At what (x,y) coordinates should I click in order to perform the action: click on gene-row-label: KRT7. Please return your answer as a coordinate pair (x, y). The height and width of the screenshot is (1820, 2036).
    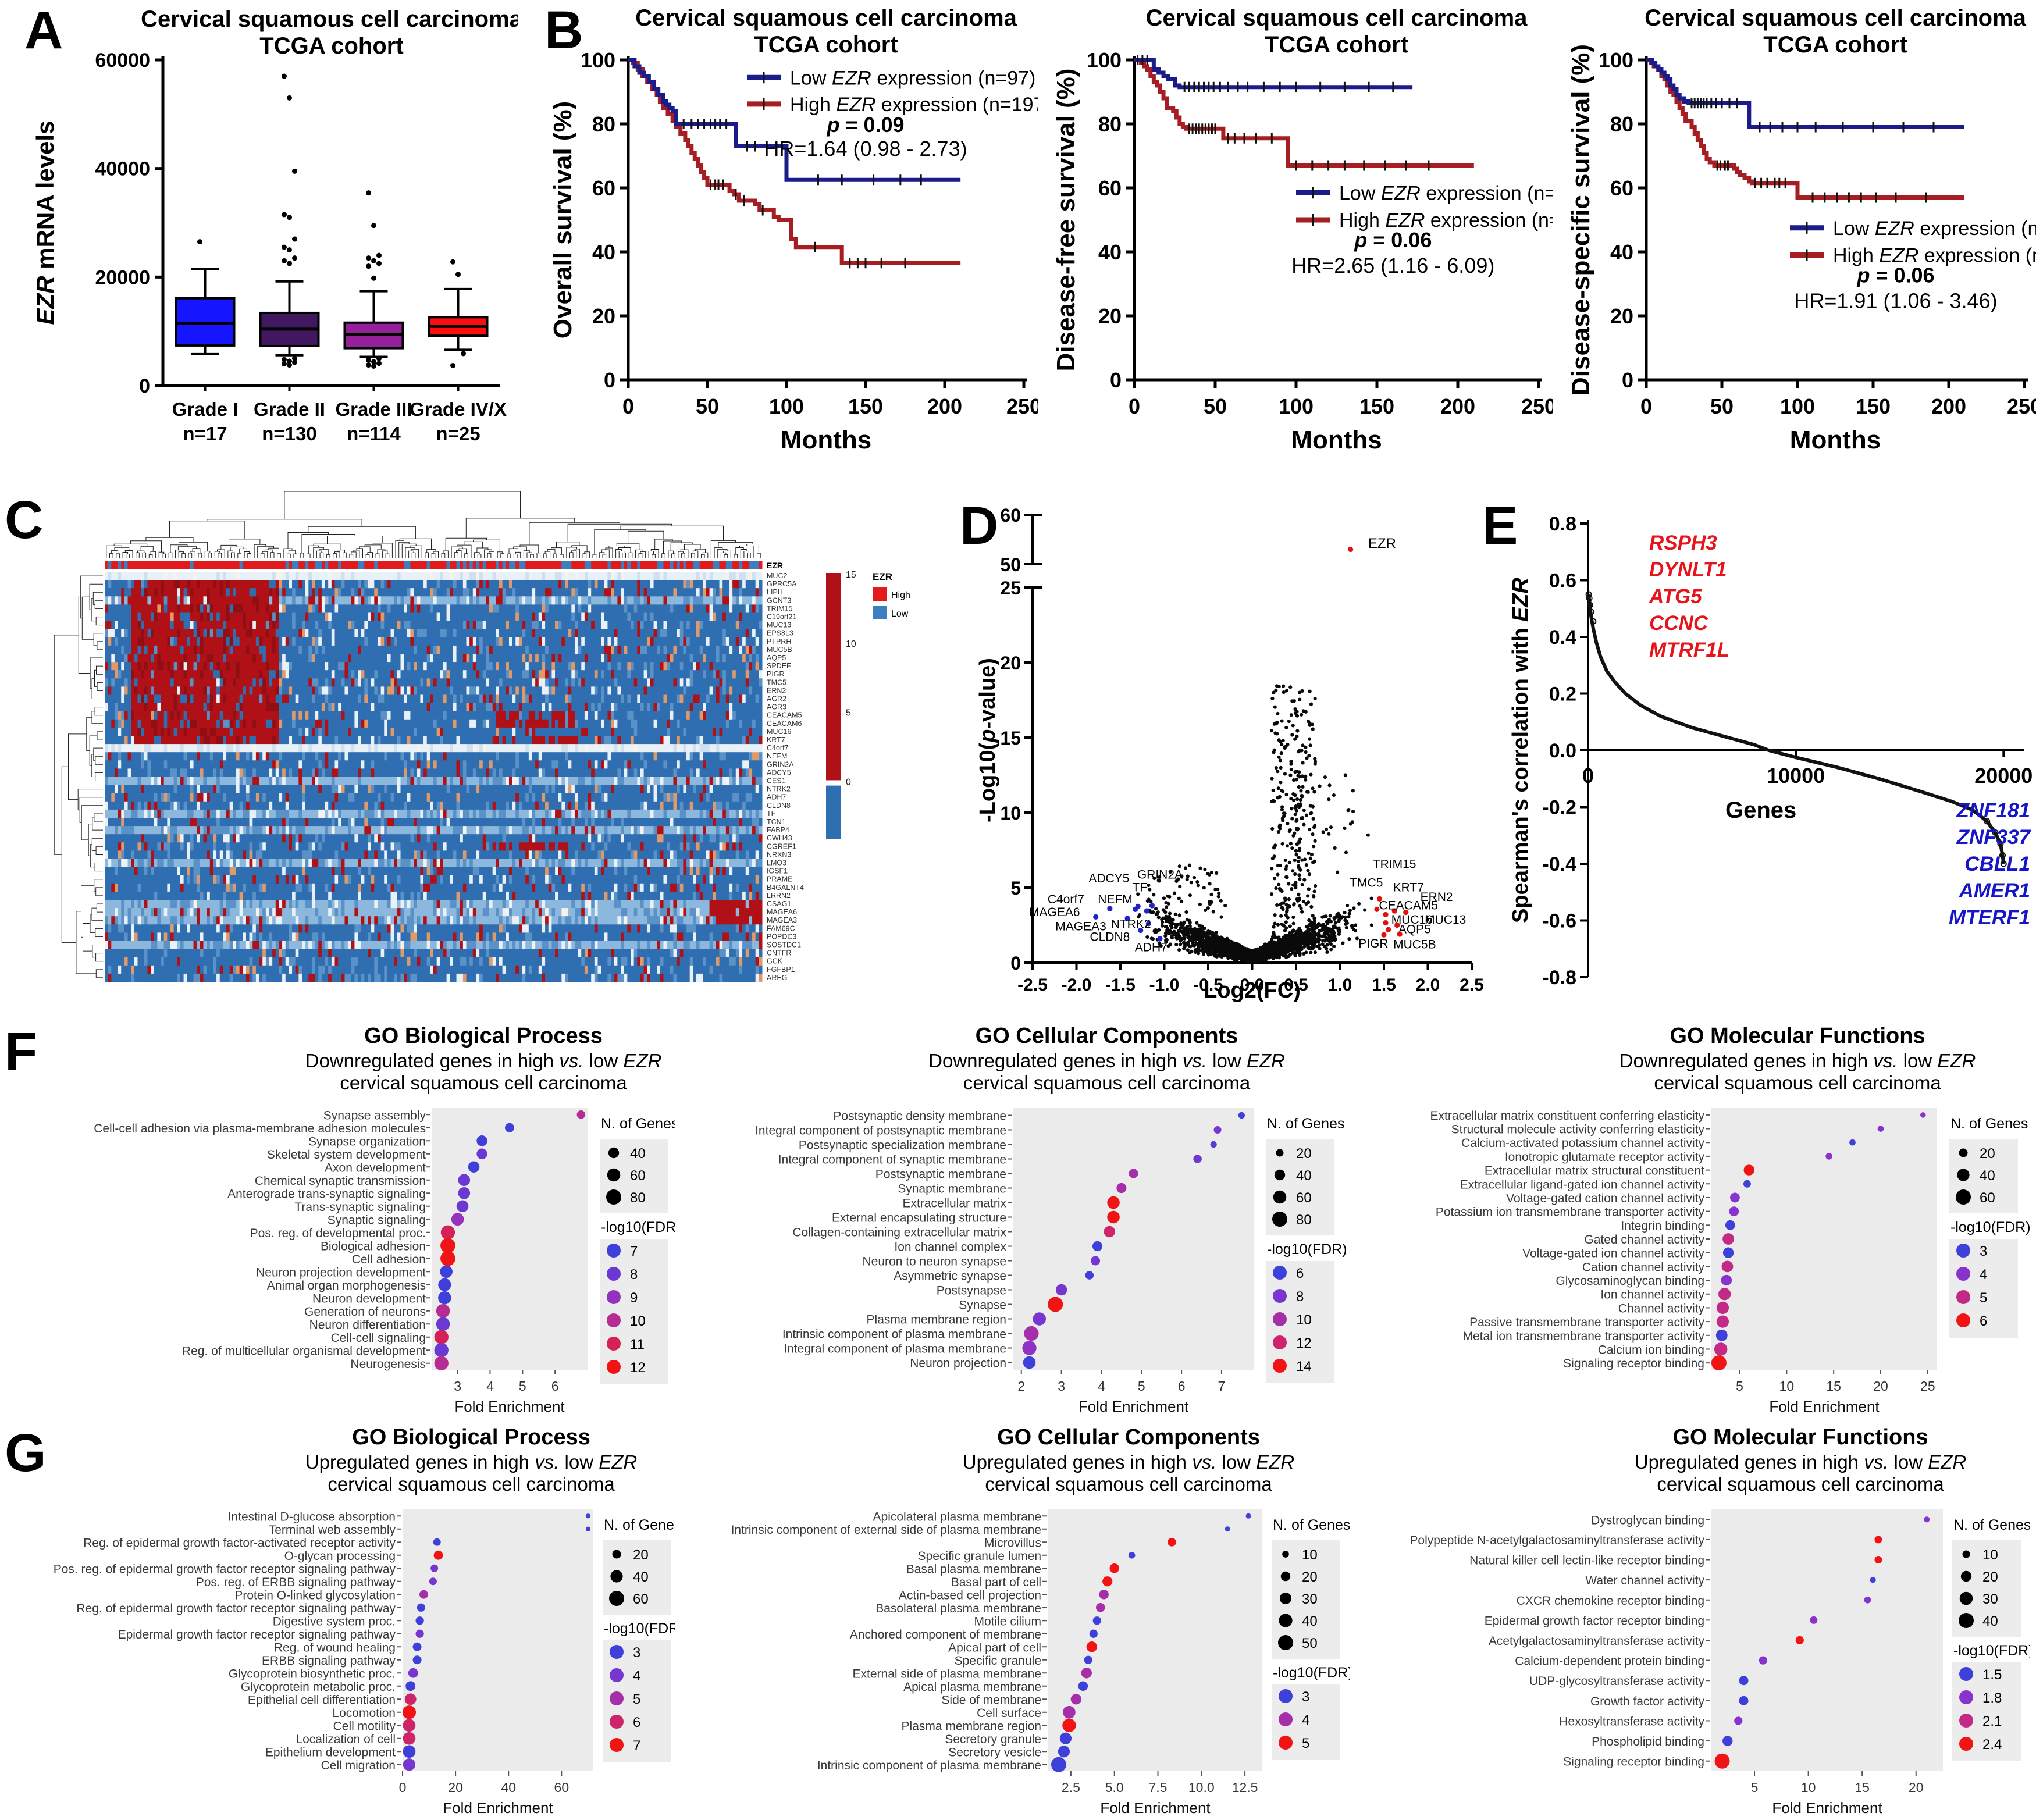
    Looking at the image, I should click on (776, 740).